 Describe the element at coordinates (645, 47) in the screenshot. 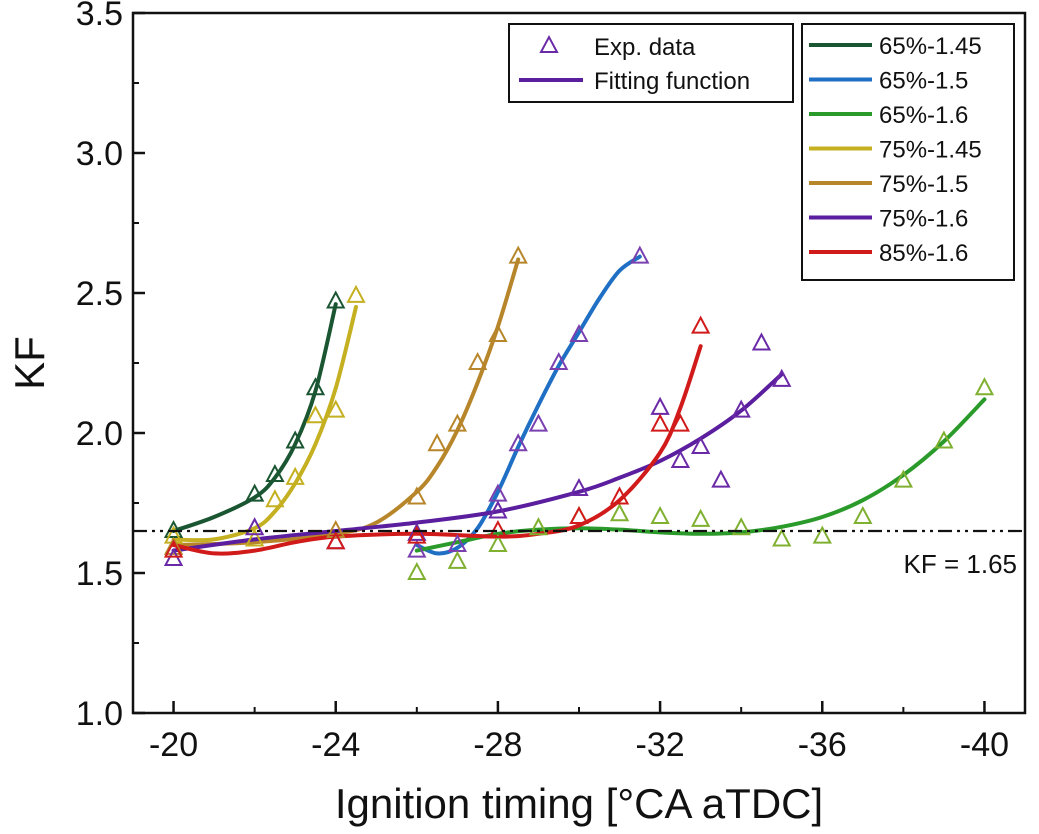

I see `legend-marker-label: Exp. data` at that location.